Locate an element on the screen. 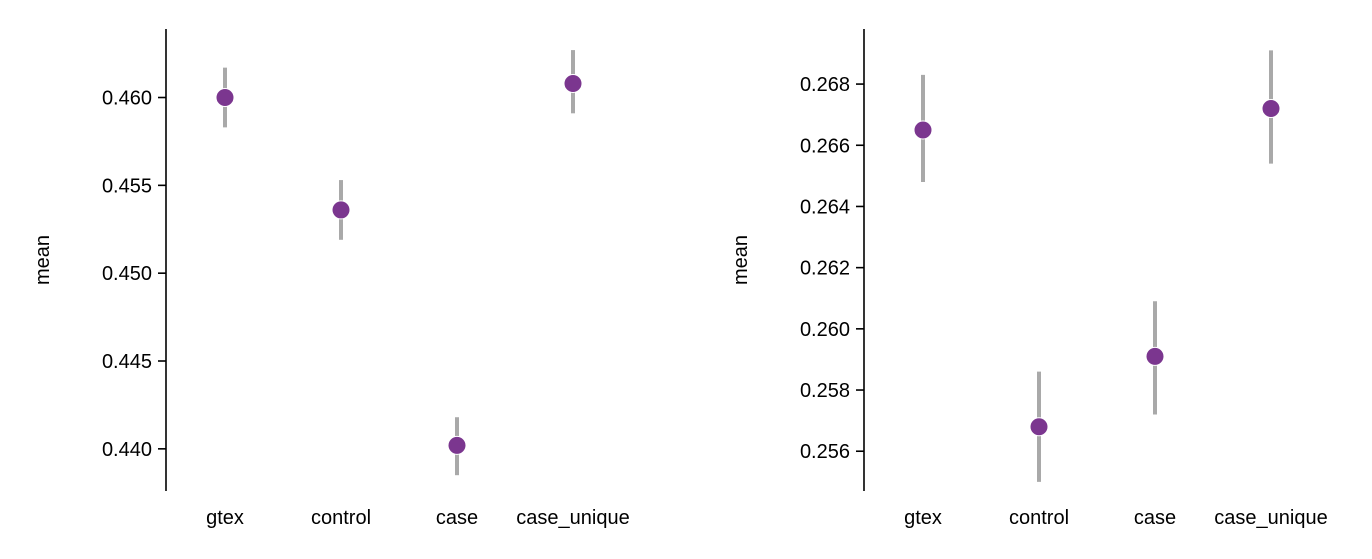 This screenshot has width=1372, height=559. y-tick-label: 0.260 is located at coordinates (825, 330).